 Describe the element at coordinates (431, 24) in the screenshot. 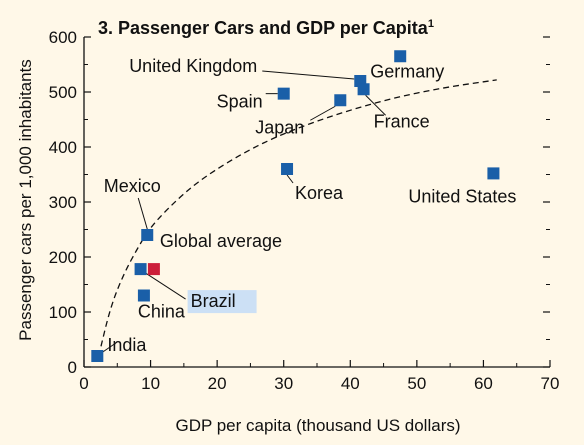

I see `chart-title-superscript: 1` at that location.